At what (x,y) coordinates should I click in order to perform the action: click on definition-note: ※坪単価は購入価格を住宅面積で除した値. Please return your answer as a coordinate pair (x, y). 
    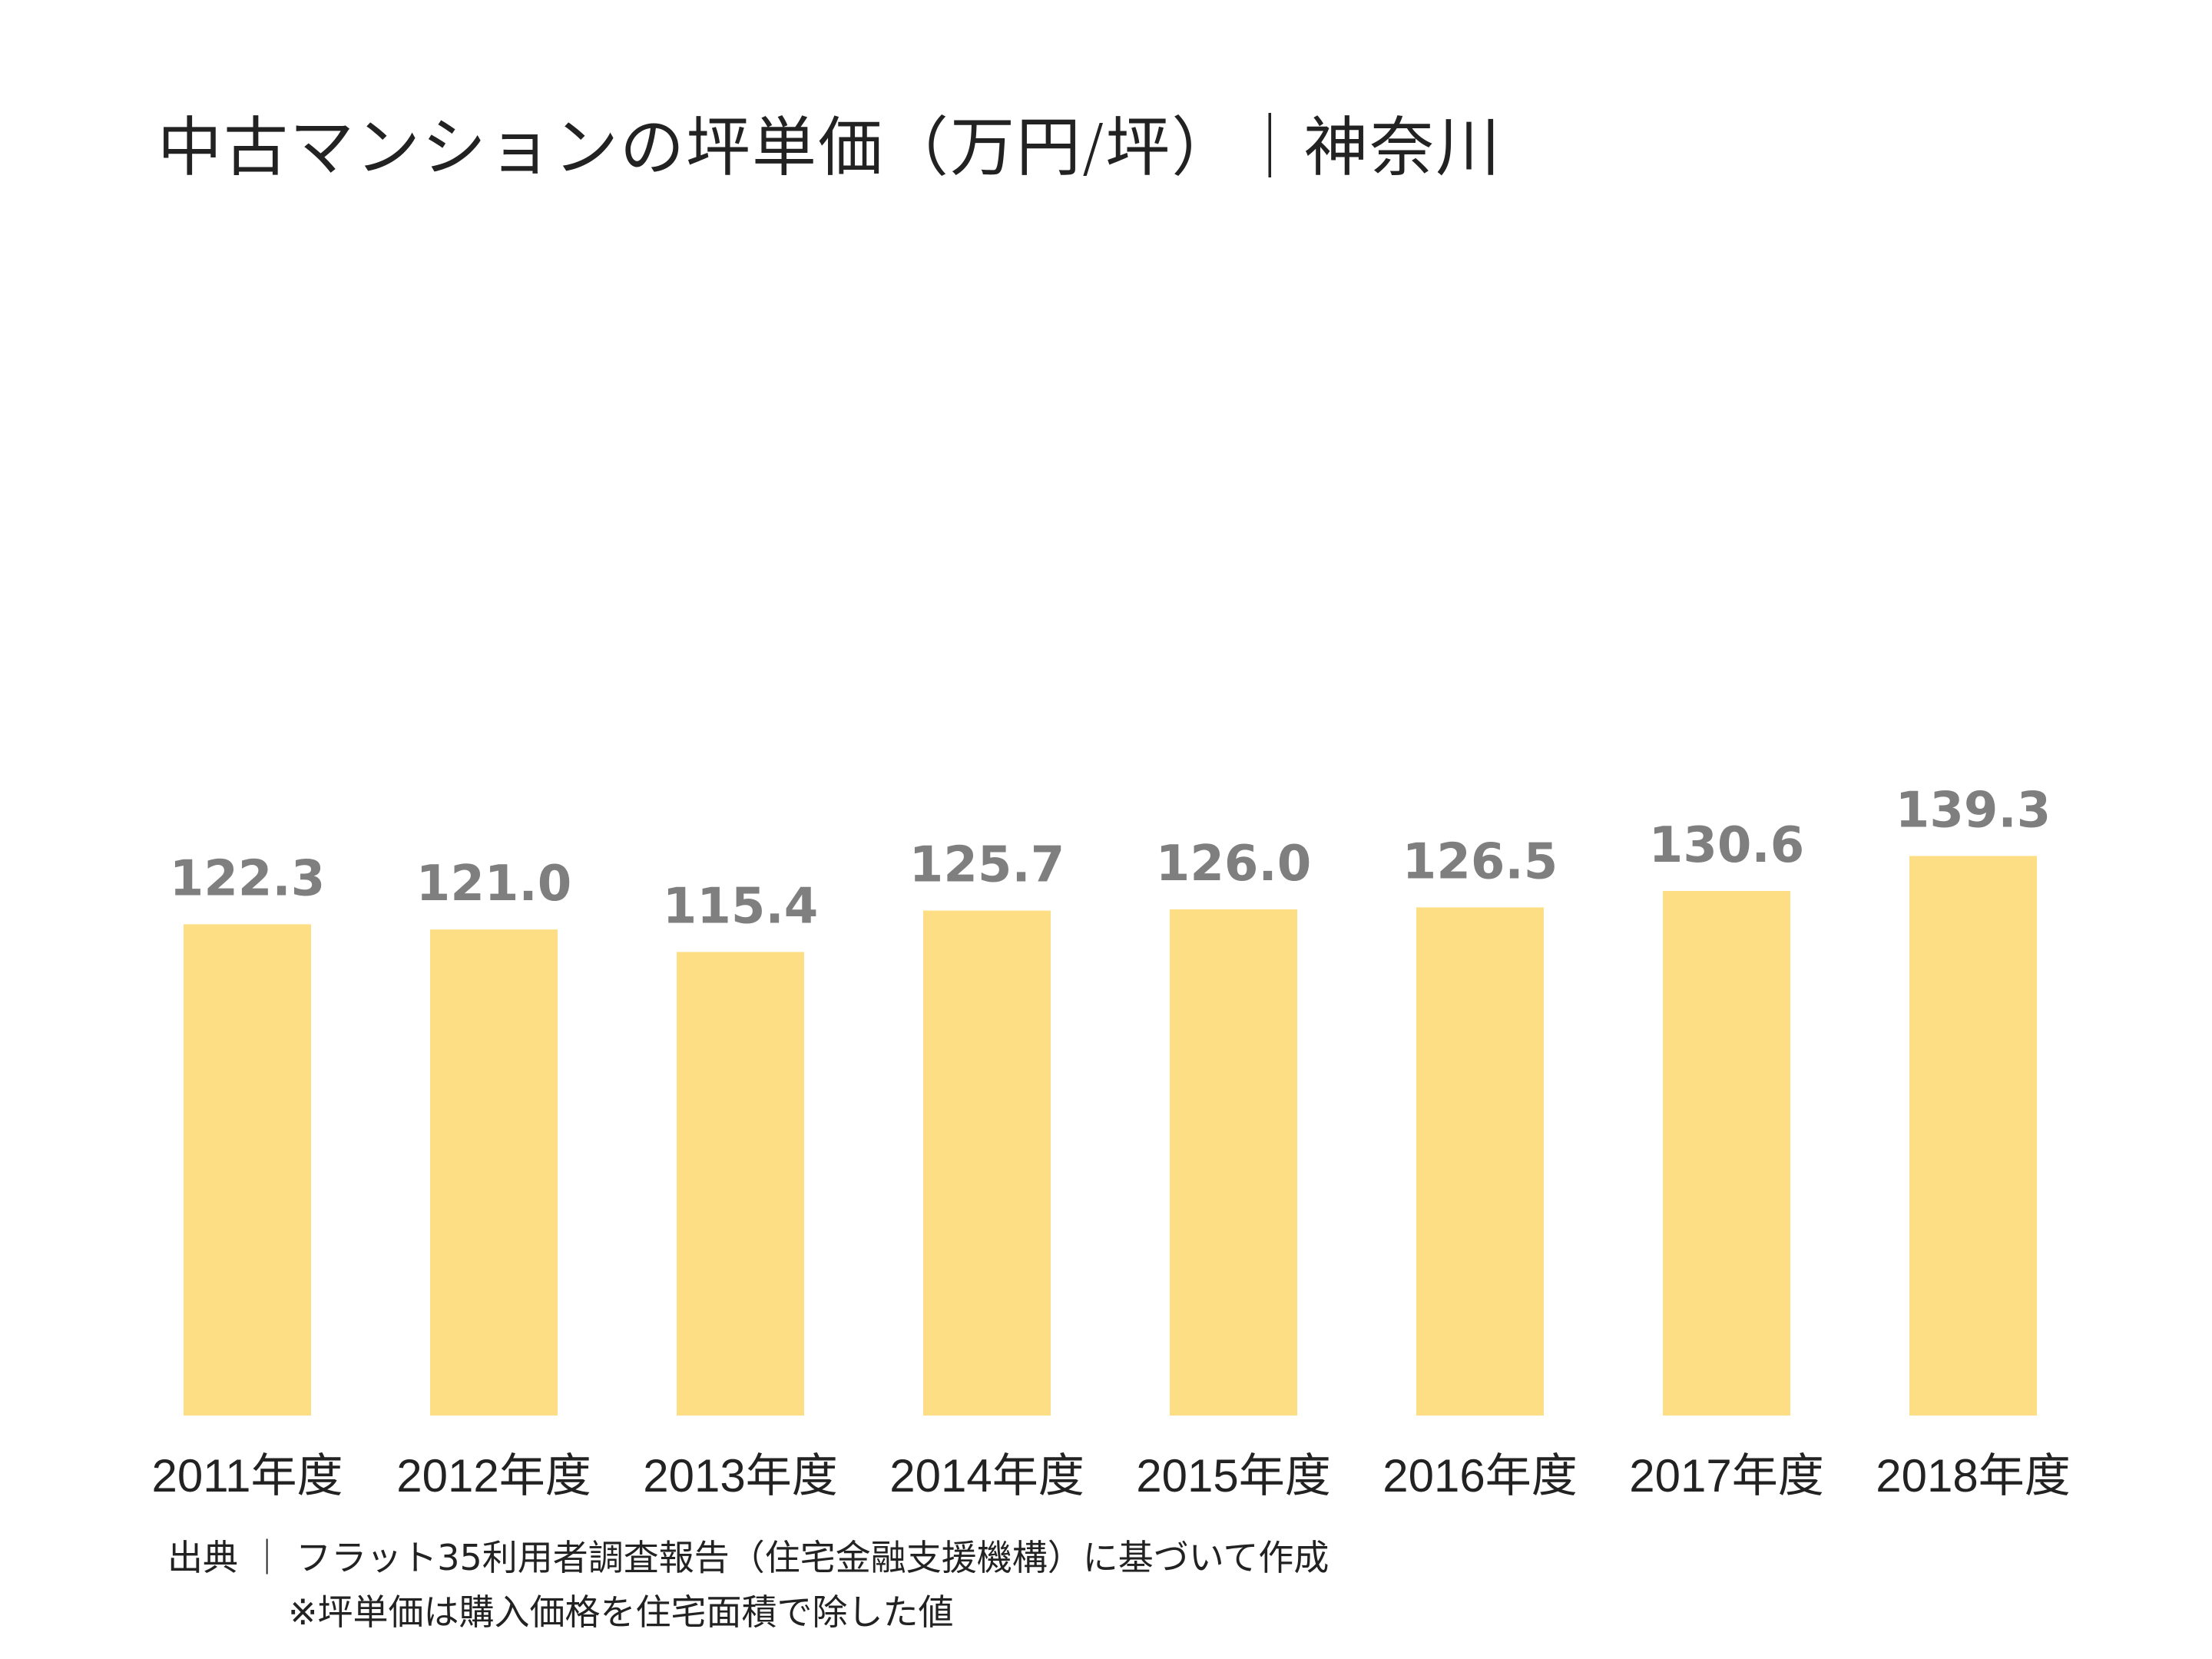
    Looking at the image, I should click on (621, 1612).